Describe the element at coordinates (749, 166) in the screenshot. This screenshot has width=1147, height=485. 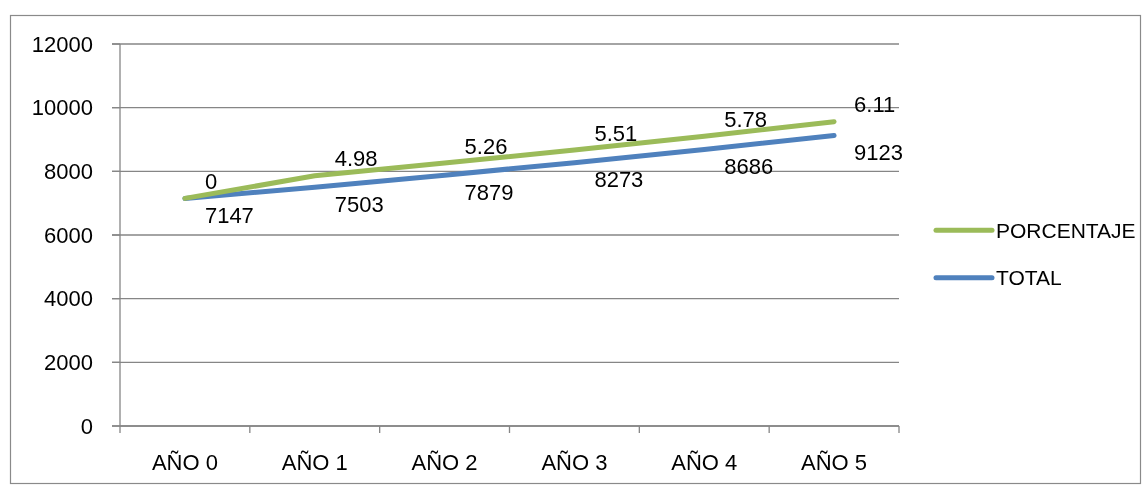
I see `data-label: 8686` at that location.